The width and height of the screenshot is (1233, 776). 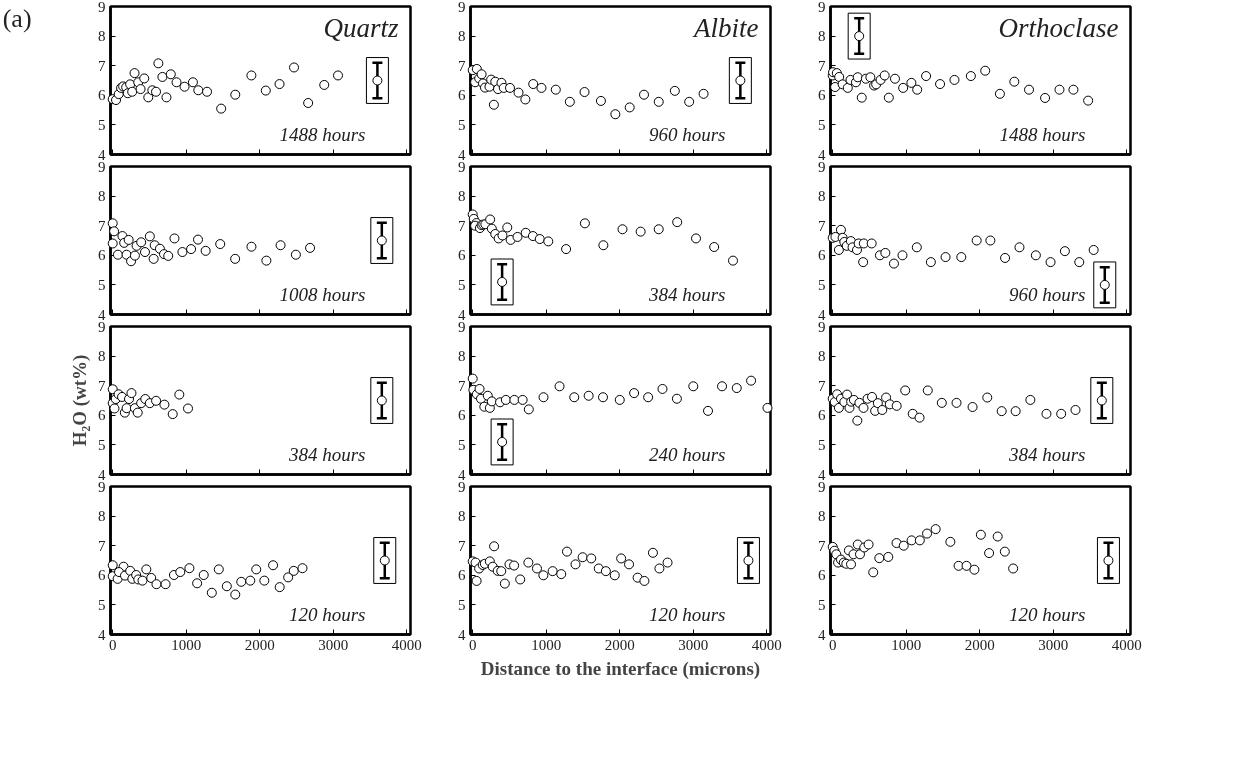 What do you see at coordinates (472, 644) in the screenshot?
I see `x-tick-label: 0` at bounding box center [472, 644].